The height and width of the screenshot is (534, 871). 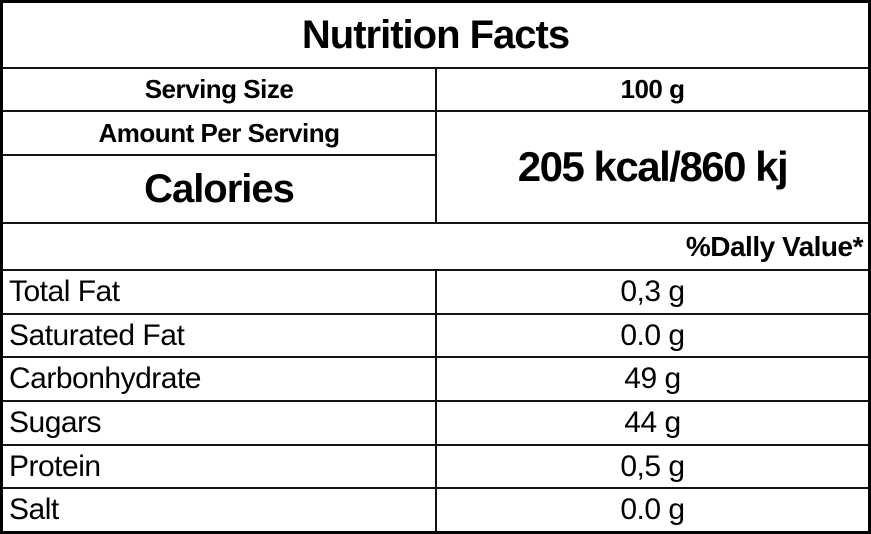 What do you see at coordinates (219, 134) in the screenshot?
I see `amount-per-serving-header: Amount Per Serving` at bounding box center [219, 134].